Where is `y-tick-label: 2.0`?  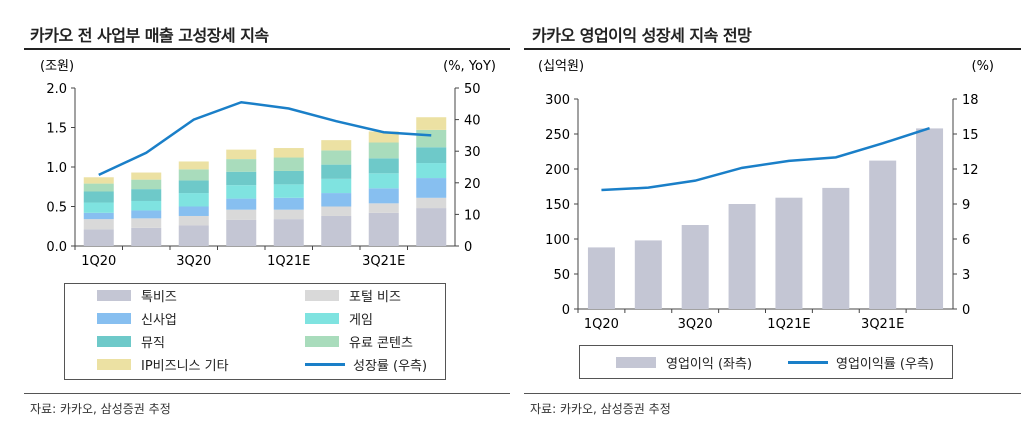
y-tick-label: 2.0 is located at coordinates (56, 89).